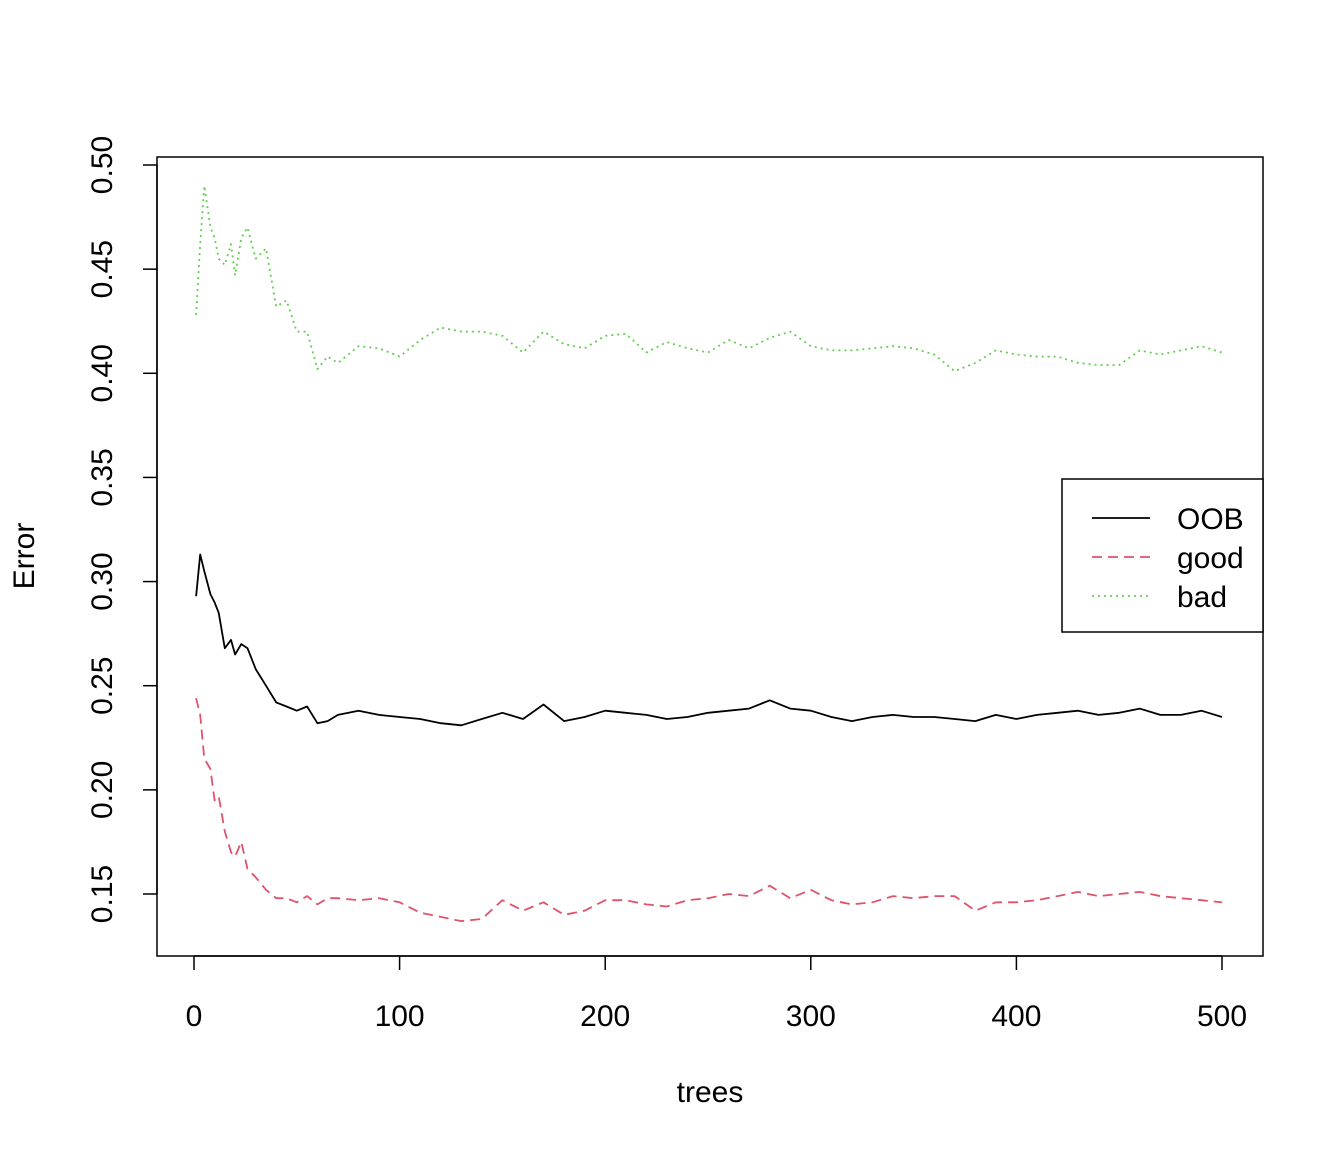 This screenshot has width=1344, height=1152. What do you see at coordinates (102, 581) in the screenshot?
I see `y-tick-label: 0.30` at bounding box center [102, 581].